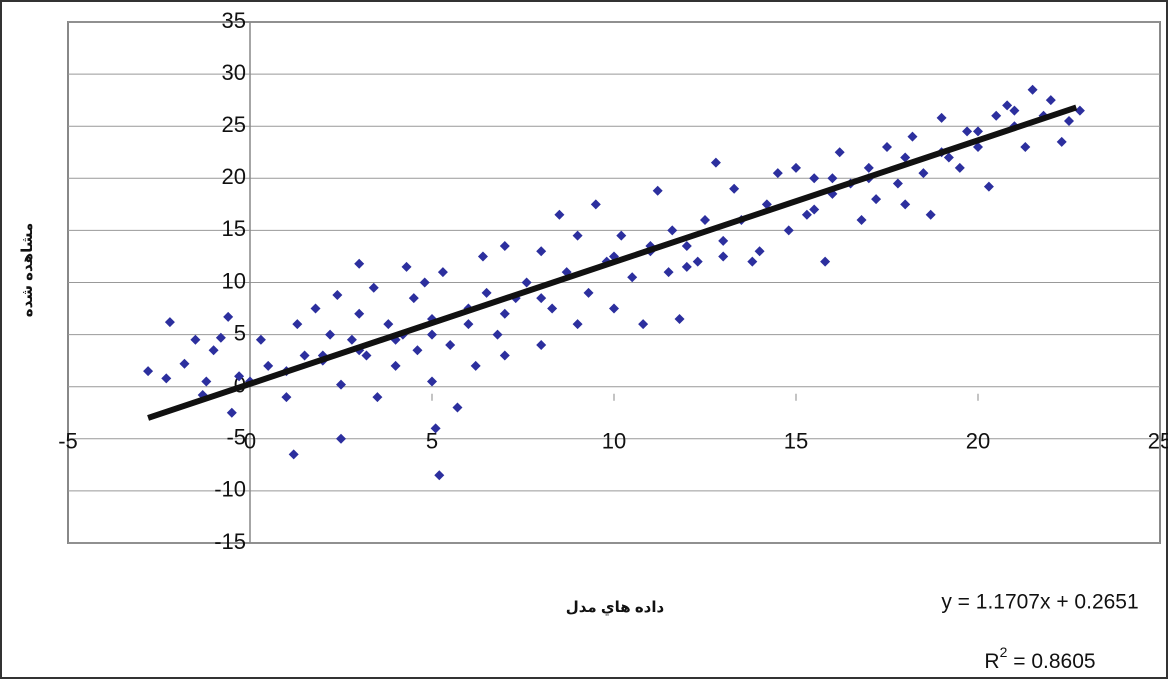 Image resolution: width=1168 pixels, height=679 pixels. Describe the element at coordinates (1158, 441) in the screenshot. I see `x-tick-label: 25` at that location.